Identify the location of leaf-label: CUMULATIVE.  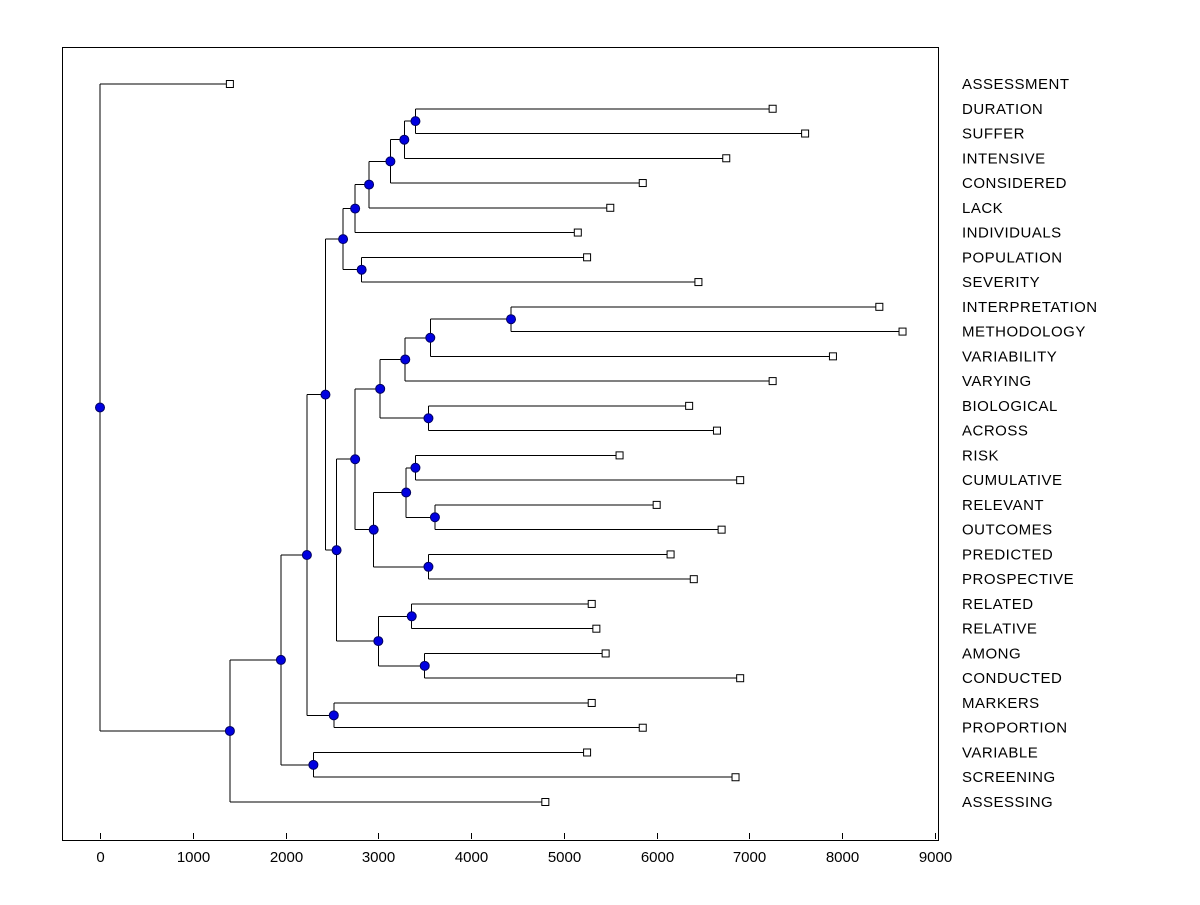
(1012, 480).